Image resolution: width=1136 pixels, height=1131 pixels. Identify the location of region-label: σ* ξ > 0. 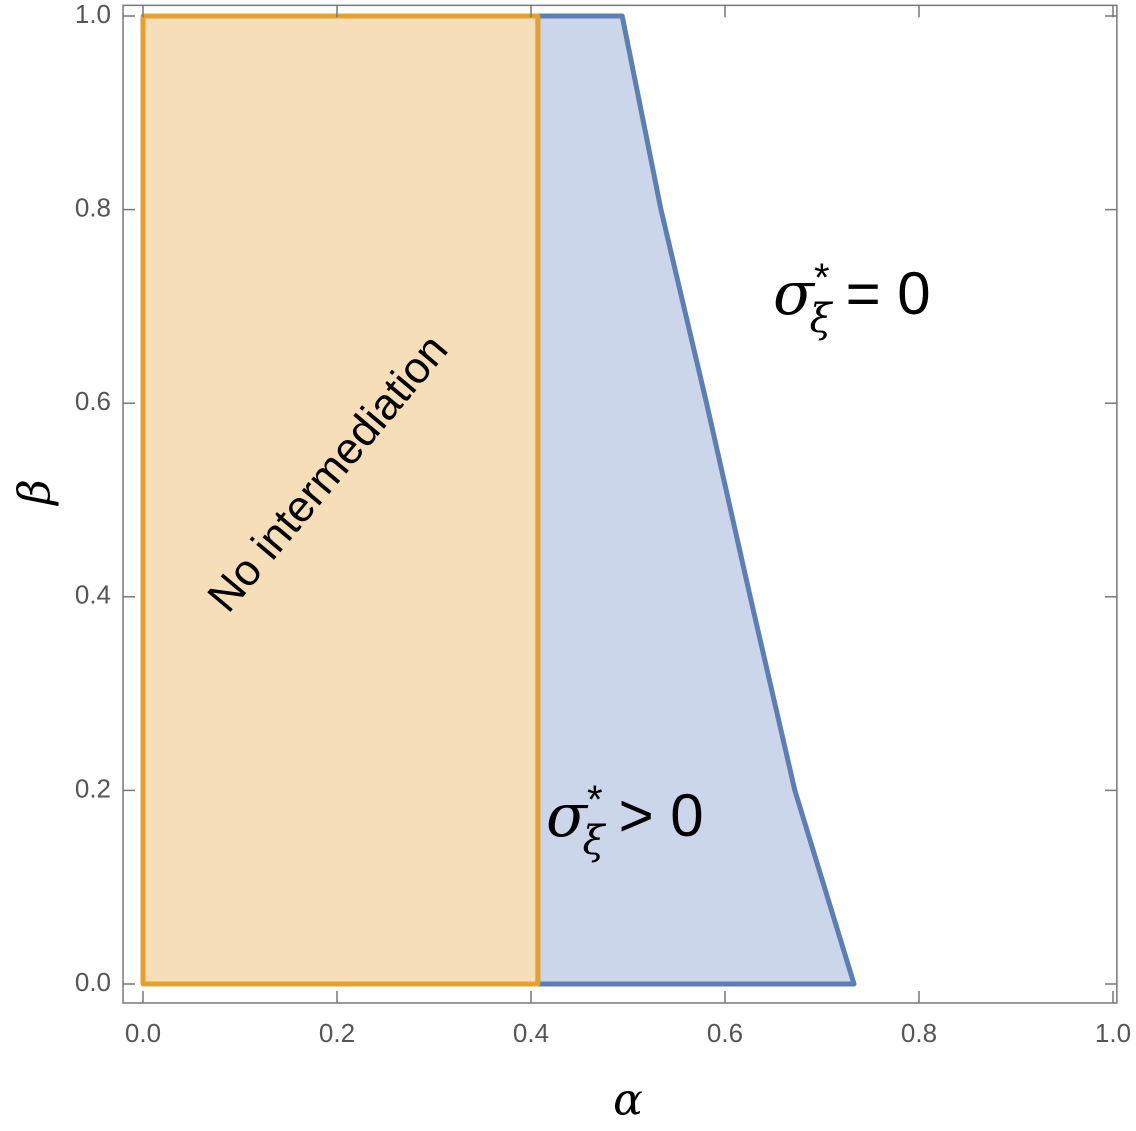
(625, 821).